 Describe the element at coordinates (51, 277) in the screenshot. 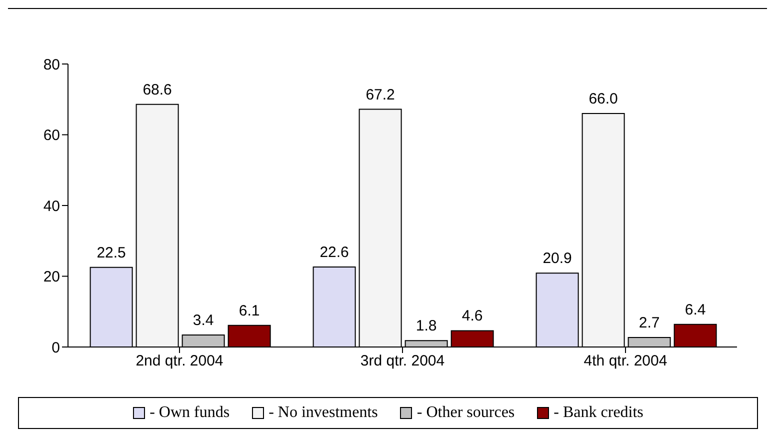

I see `y-tick-label: 20` at that location.